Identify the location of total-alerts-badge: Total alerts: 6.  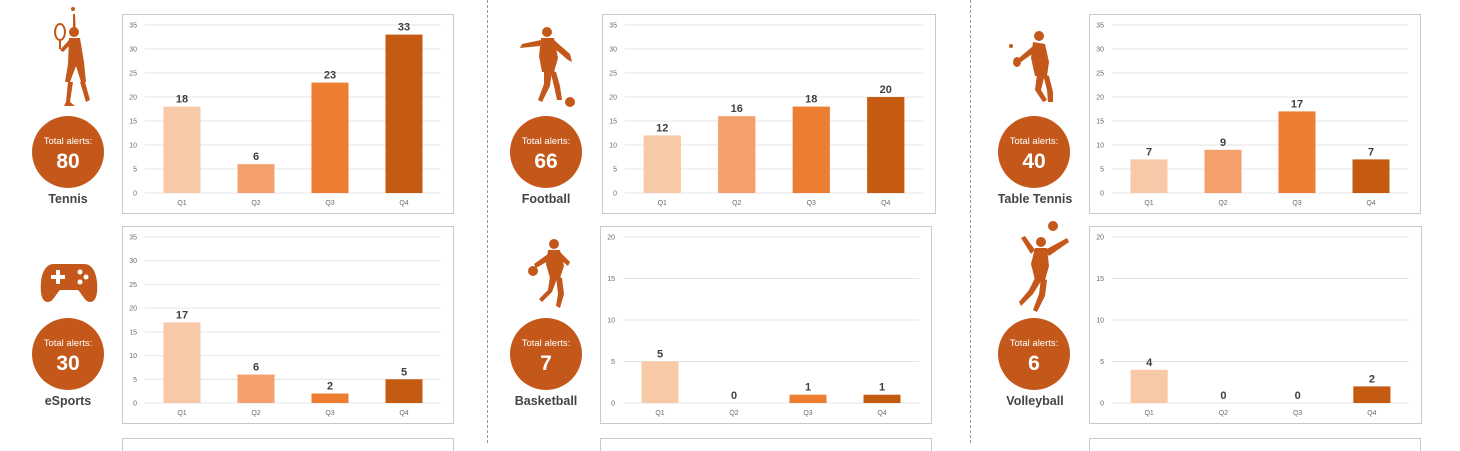
(1034, 354).